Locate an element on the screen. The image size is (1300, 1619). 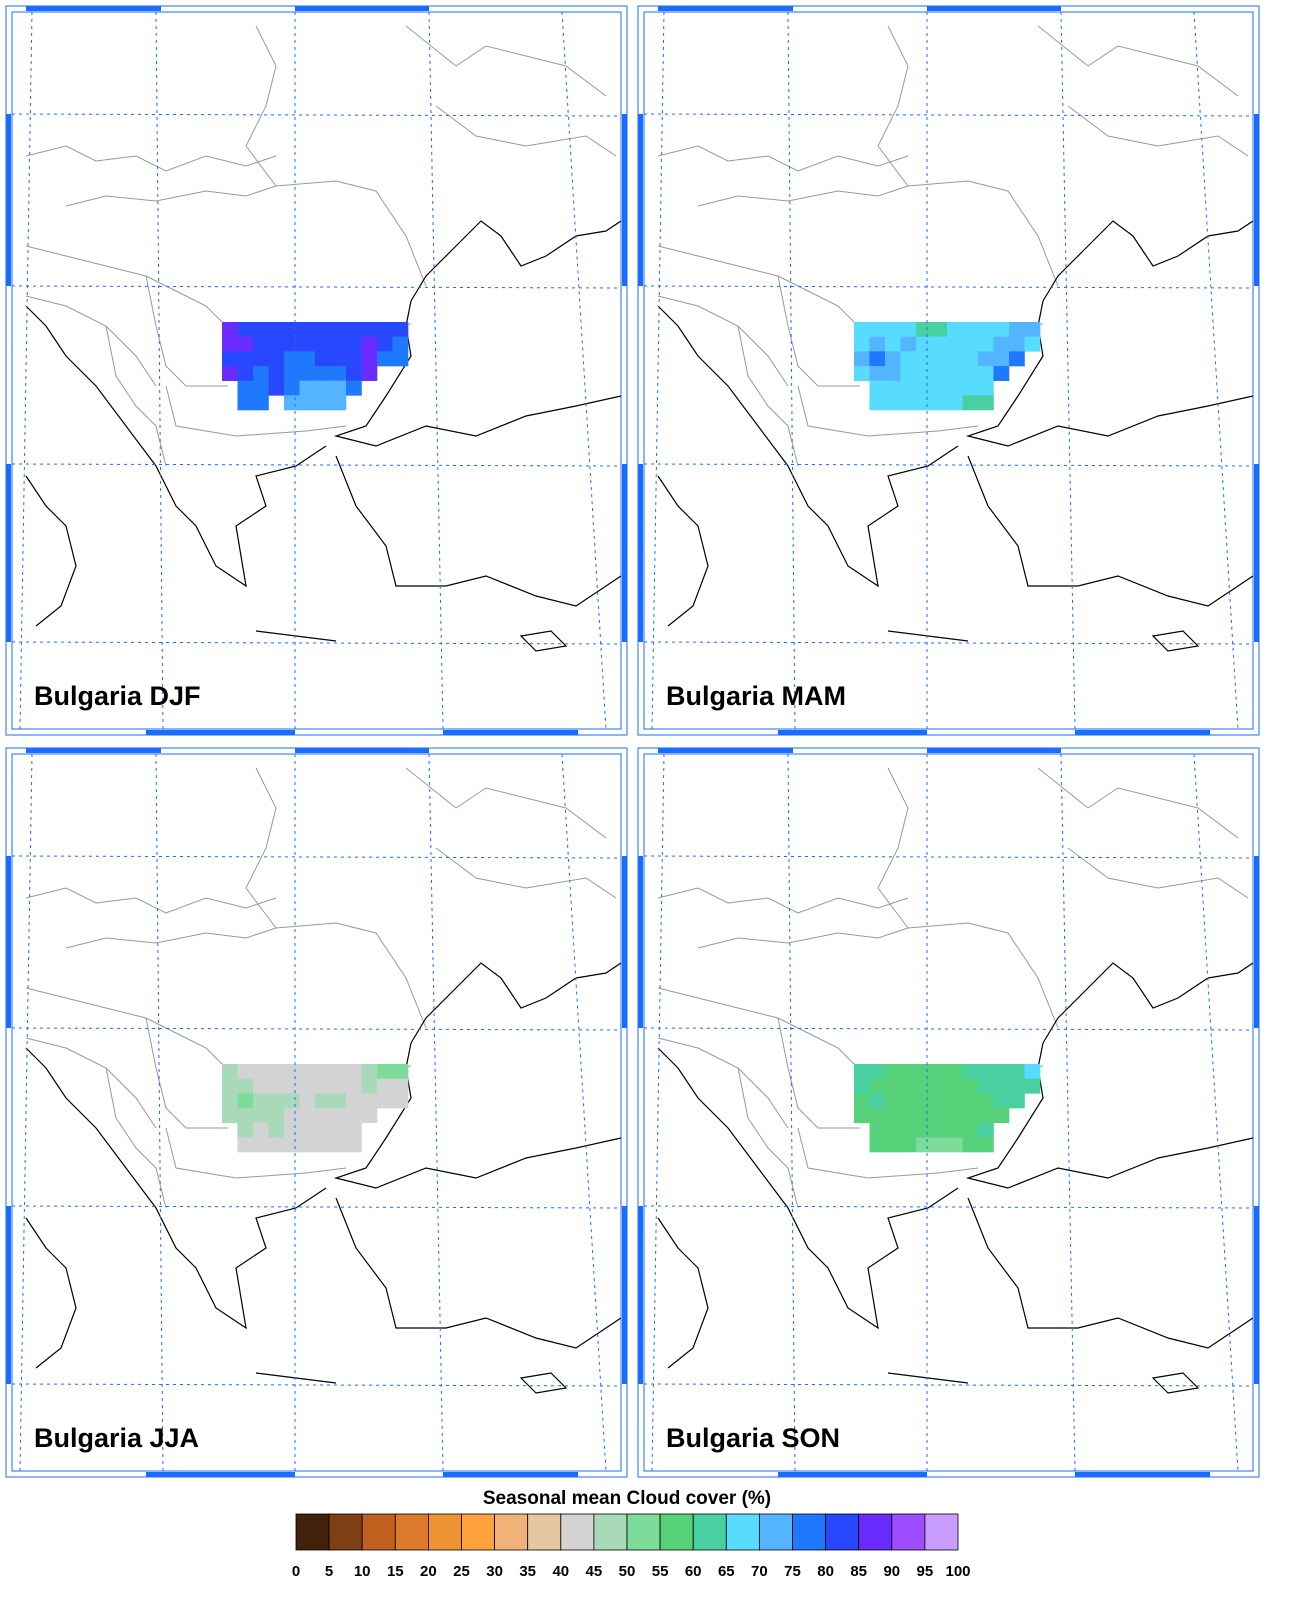
colorbar-tick-label: 60 is located at coordinates (693, 1571).